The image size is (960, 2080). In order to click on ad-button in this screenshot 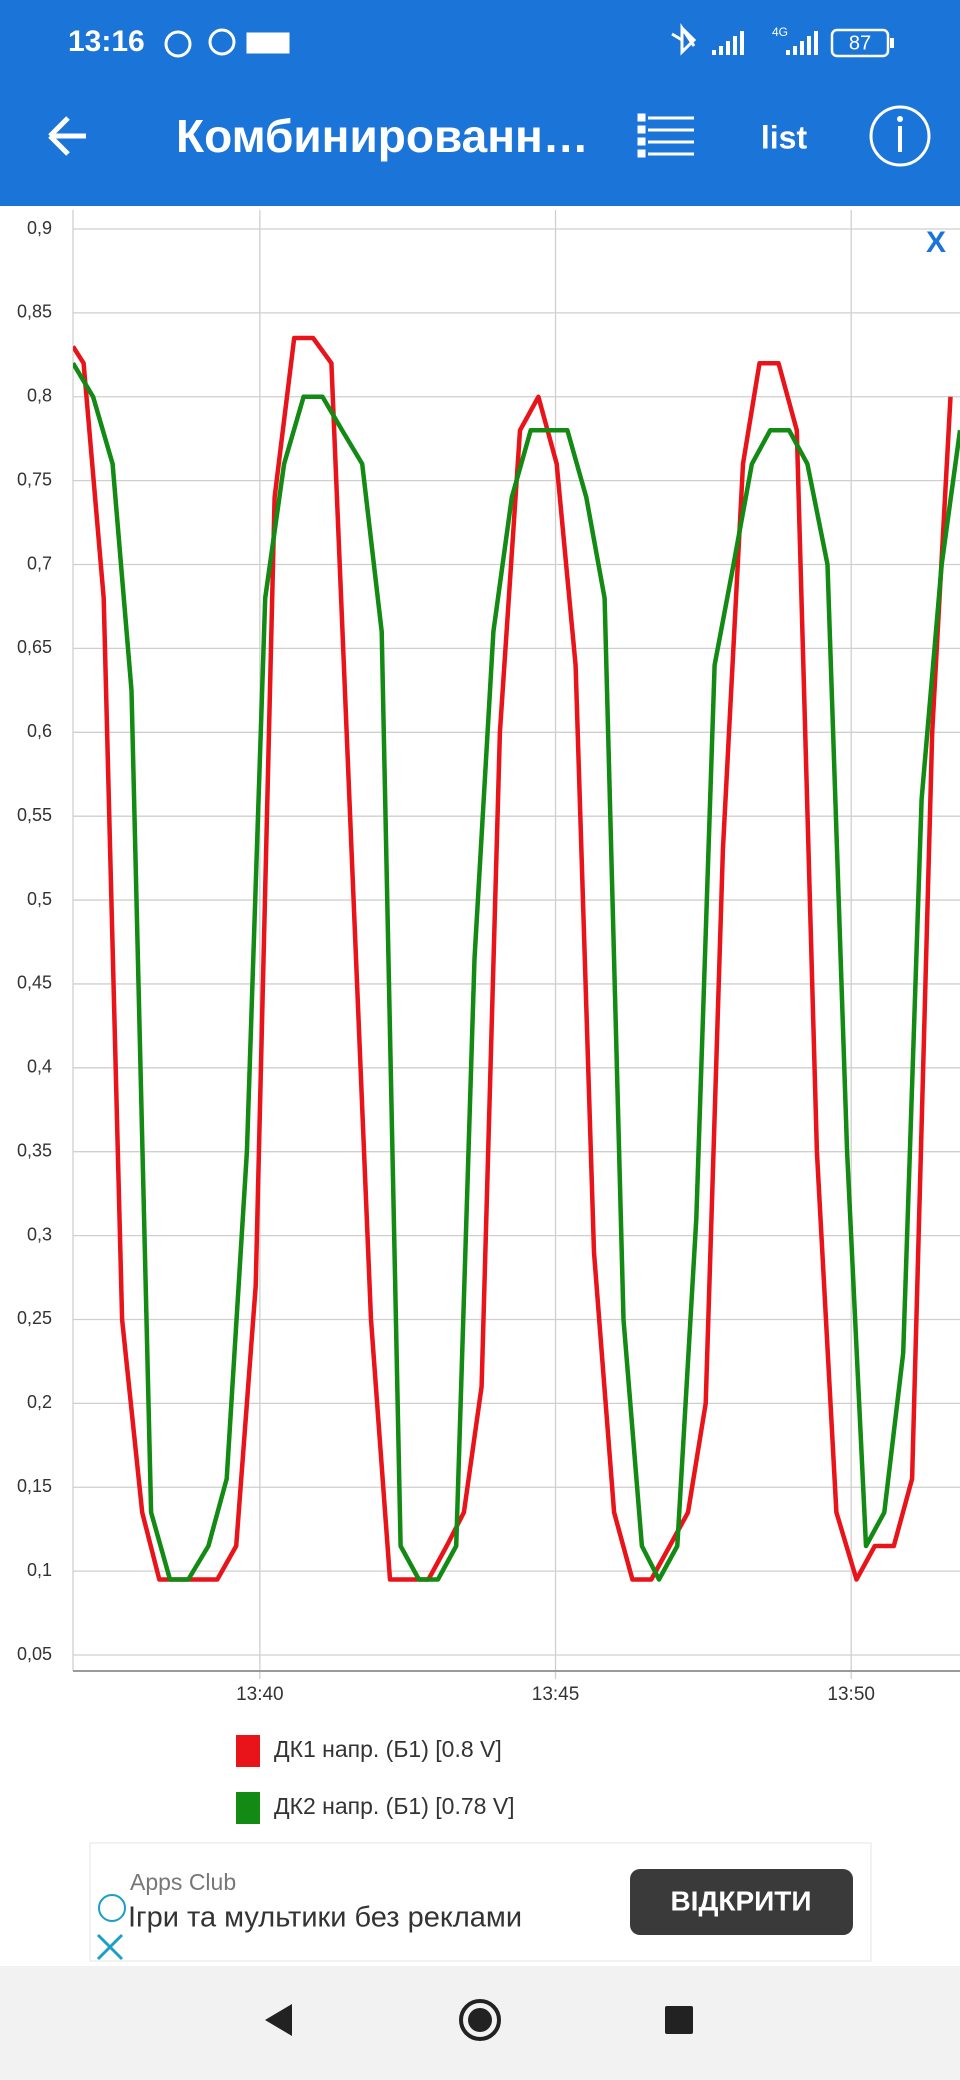, I will do `click(741, 1902)`.